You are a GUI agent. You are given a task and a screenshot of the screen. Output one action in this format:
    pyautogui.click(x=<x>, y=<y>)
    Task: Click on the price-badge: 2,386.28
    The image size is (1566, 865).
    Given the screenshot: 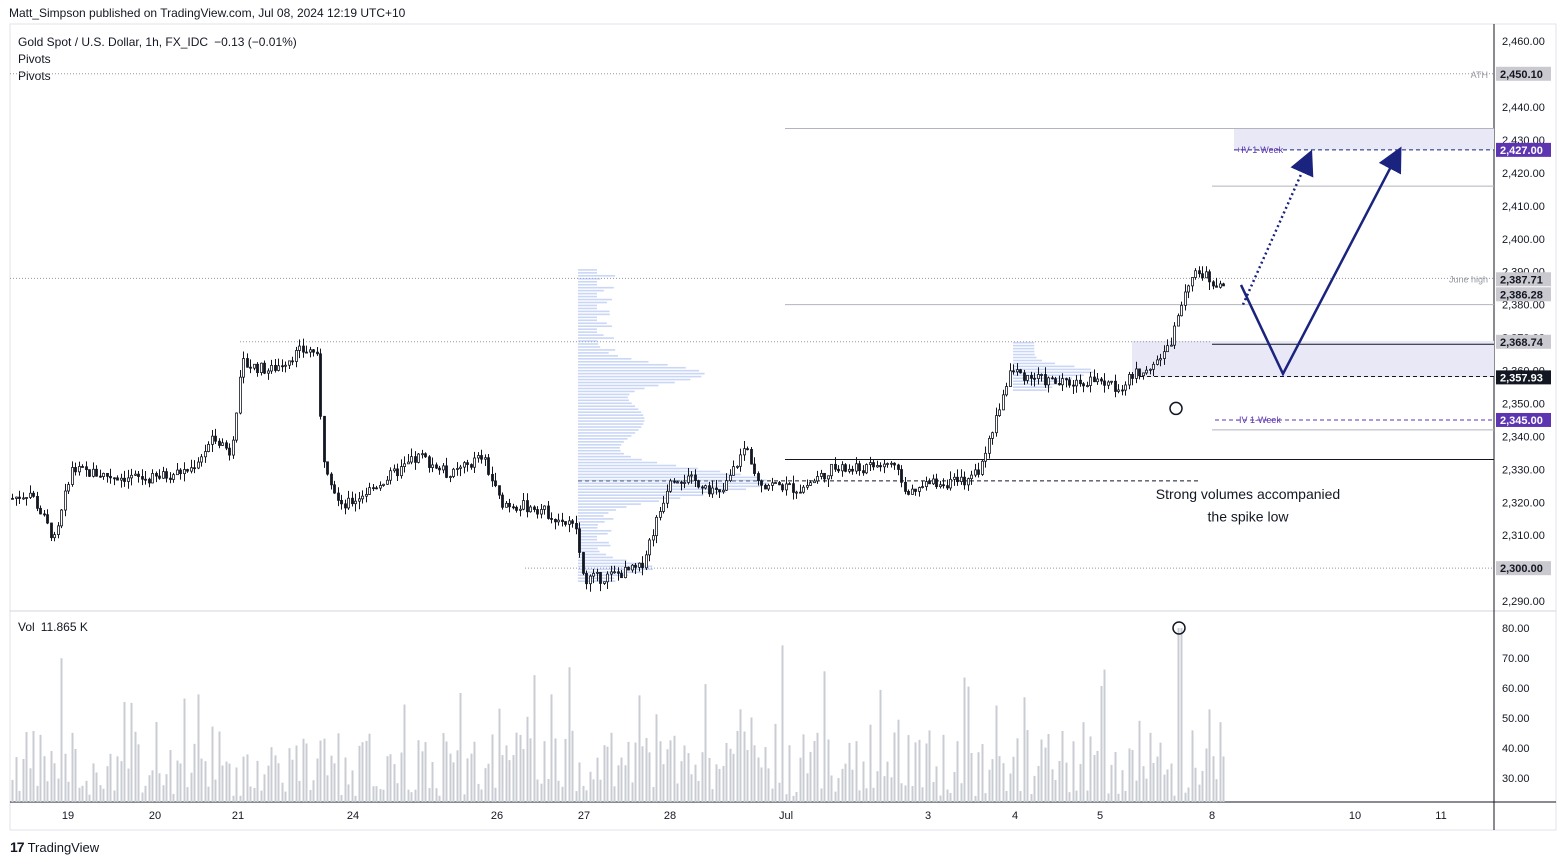 What is the action you would take?
    pyautogui.click(x=1523, y=294)
    